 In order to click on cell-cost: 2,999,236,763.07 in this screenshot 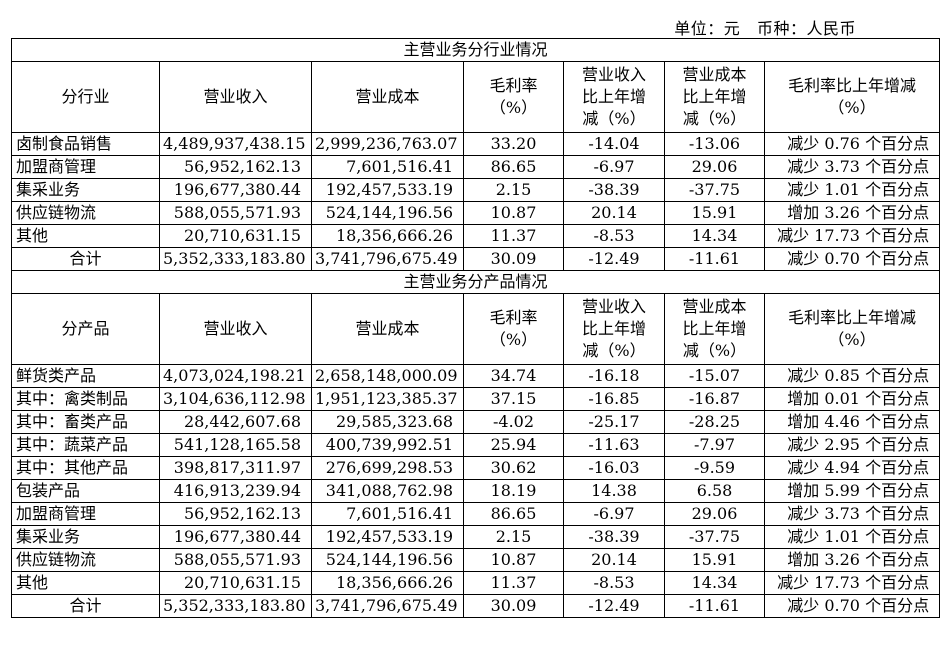, I will do `click(387, 144)`.